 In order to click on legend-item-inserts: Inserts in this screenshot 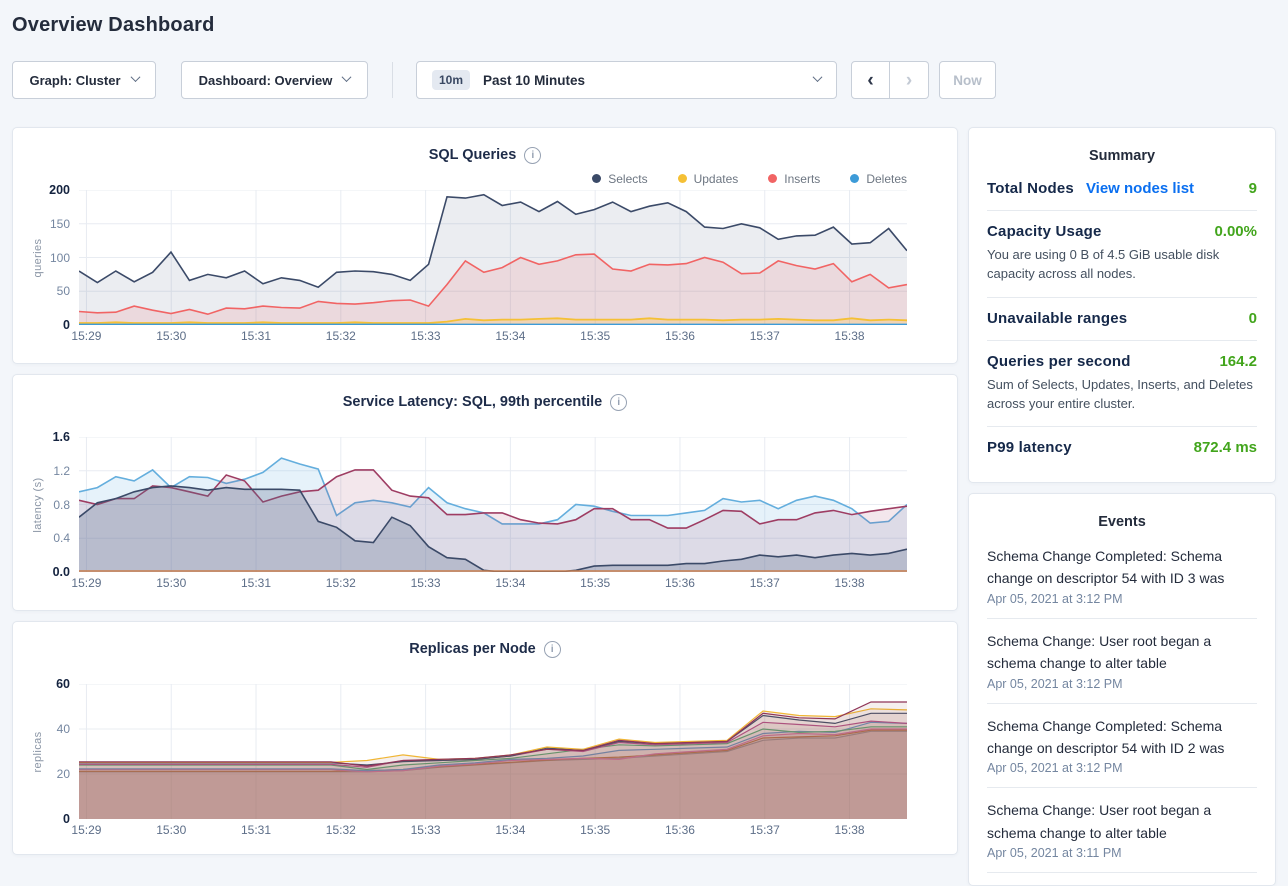, I will do `click(794, 179)`.